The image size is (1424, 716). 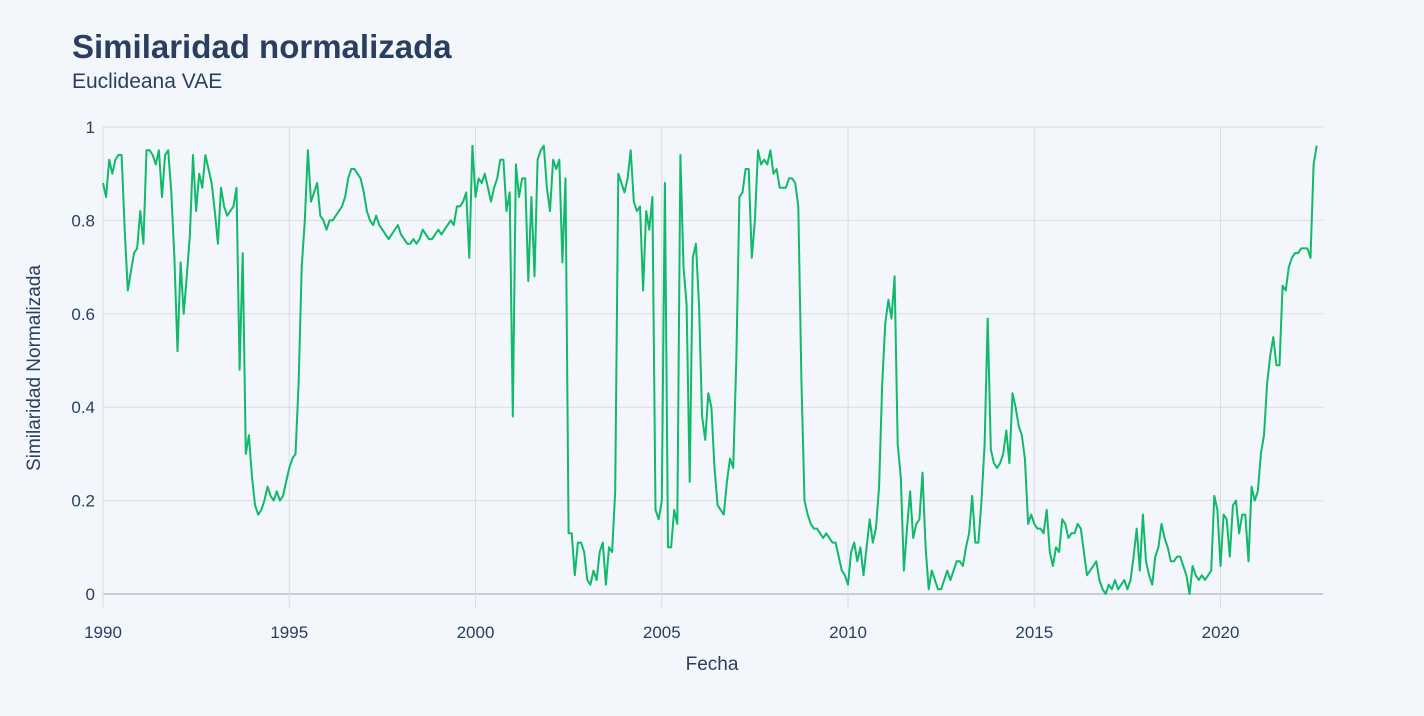 What do you see at coordinates (289, 632) in the screenshot?
I see `x-tick-label: 1995` at bounding box center [289, 632].